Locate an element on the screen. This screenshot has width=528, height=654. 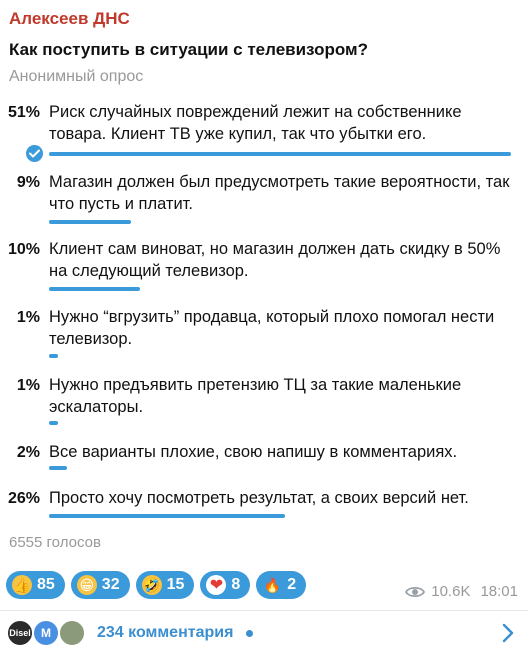
commenter-avatars: Disel M is located at coordinates (48, 633).